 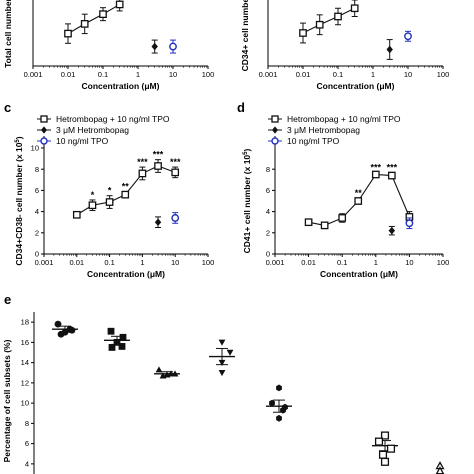 I want to click on x-tick-label: 0.01, so click(x=76, y=262).